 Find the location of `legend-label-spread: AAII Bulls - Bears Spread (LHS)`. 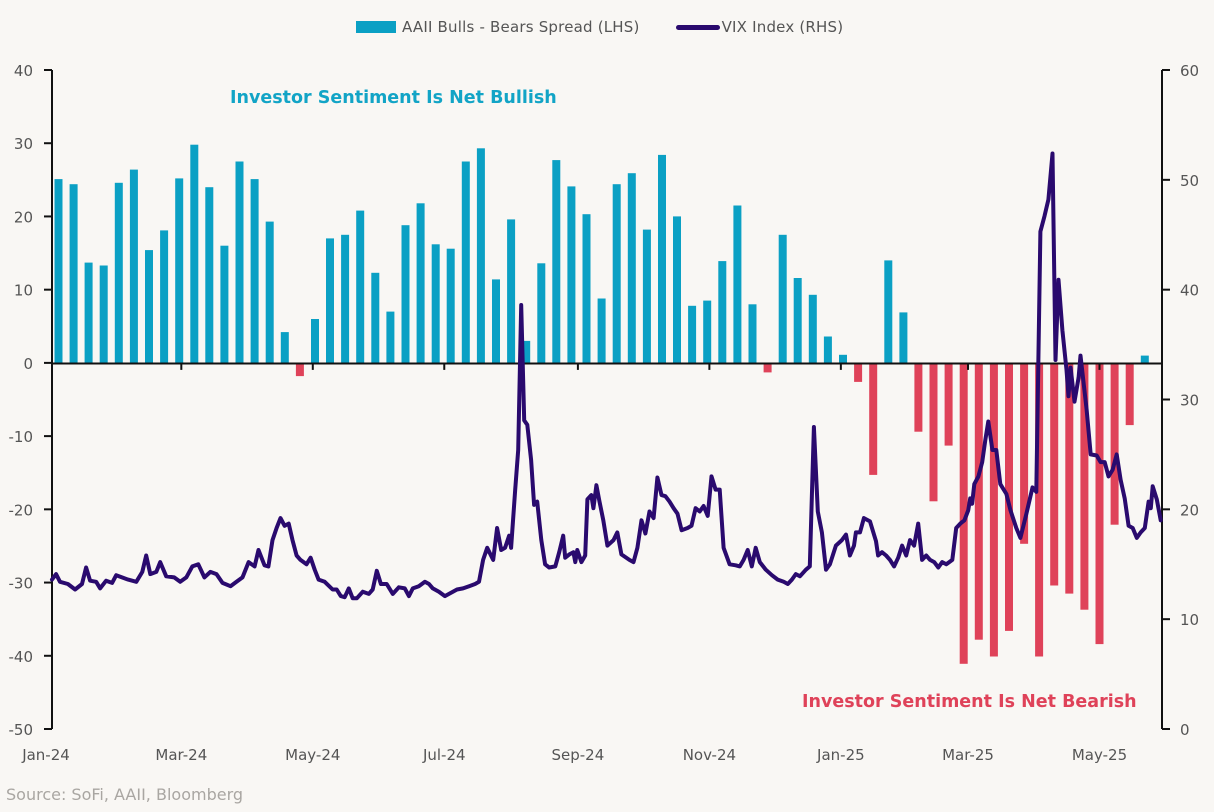

legend-label-spread: AAII Bulls - Bears Spread (LHS) is located at coordinates (521, 27).